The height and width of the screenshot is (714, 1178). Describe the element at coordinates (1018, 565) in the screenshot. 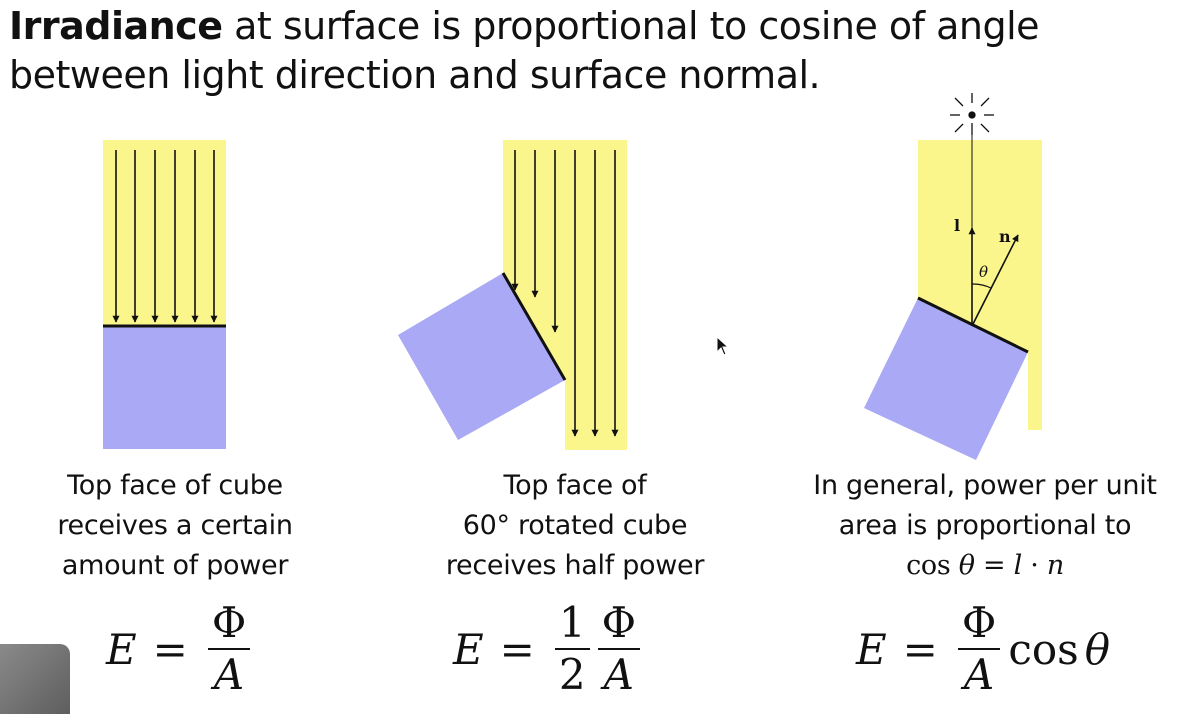

I see `l-symbol: l` at that location.